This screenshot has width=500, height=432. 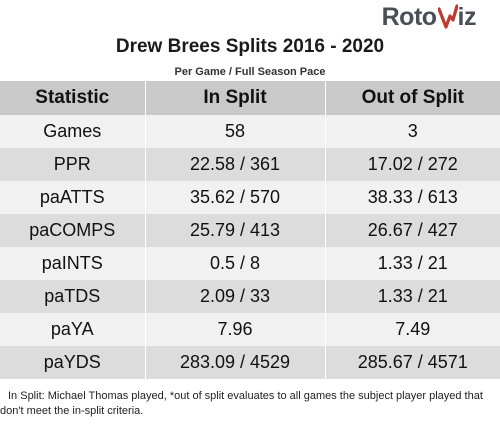 What do you see at coordinates (73, 98) in the screenshot?
I see `column-header-statistic: Statistic` at bounding box center [73, 98].